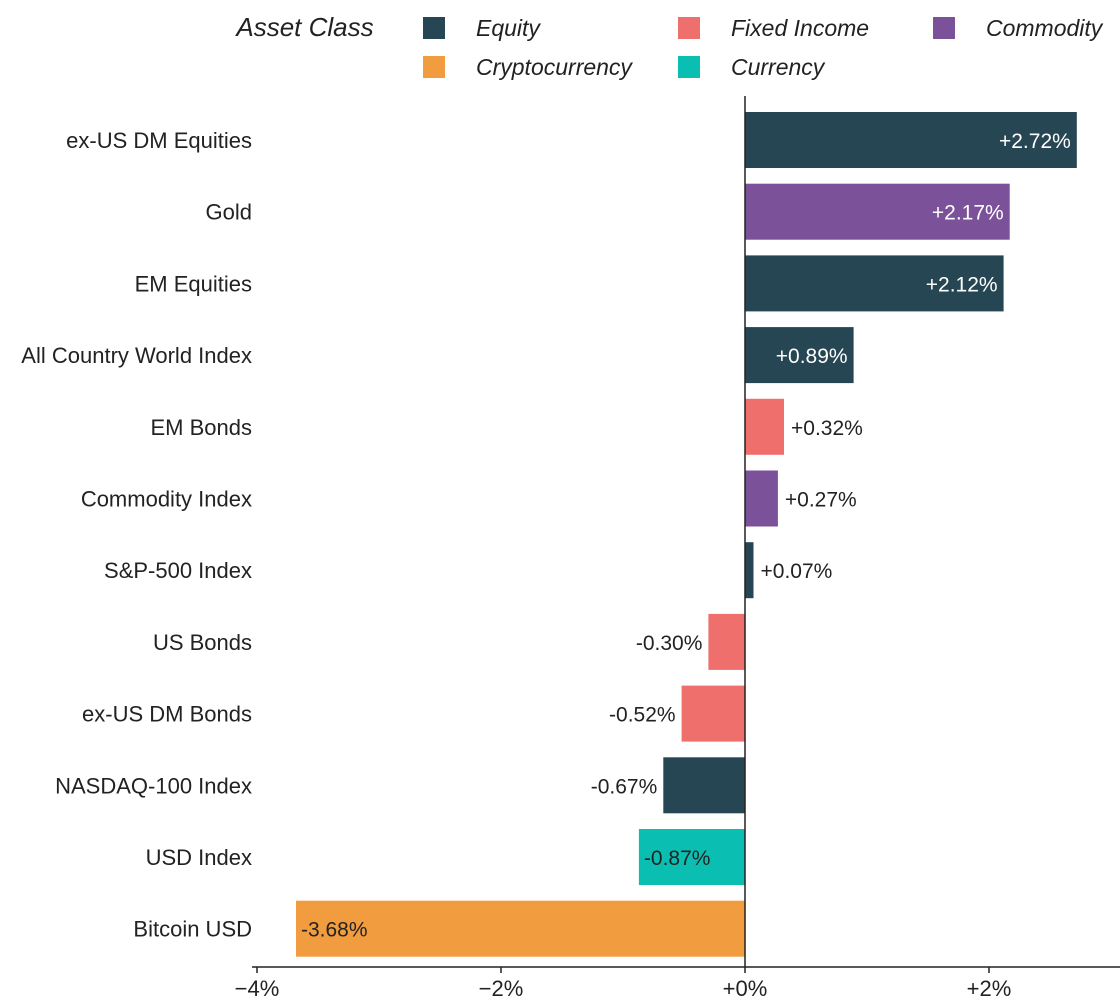 The height and width of the screenshot is (1000, 1120). I want to click on value-label-em-bonds: +0.32%, so click(827, 428).